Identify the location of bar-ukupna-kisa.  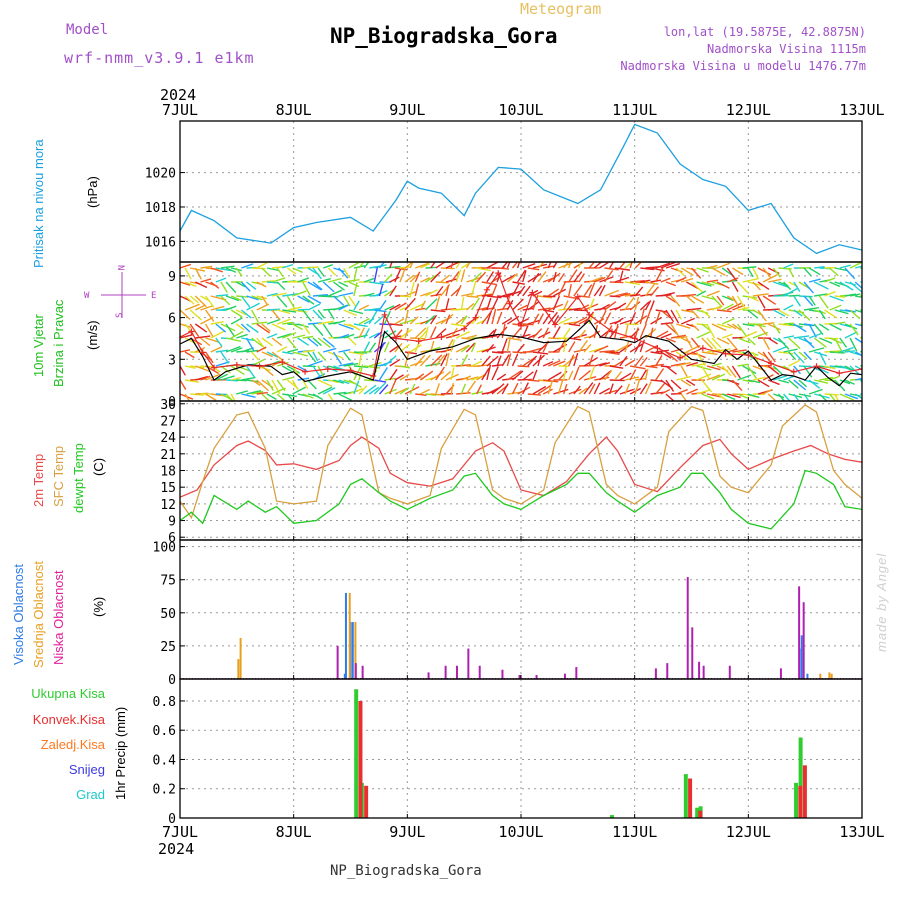
(611, 816).